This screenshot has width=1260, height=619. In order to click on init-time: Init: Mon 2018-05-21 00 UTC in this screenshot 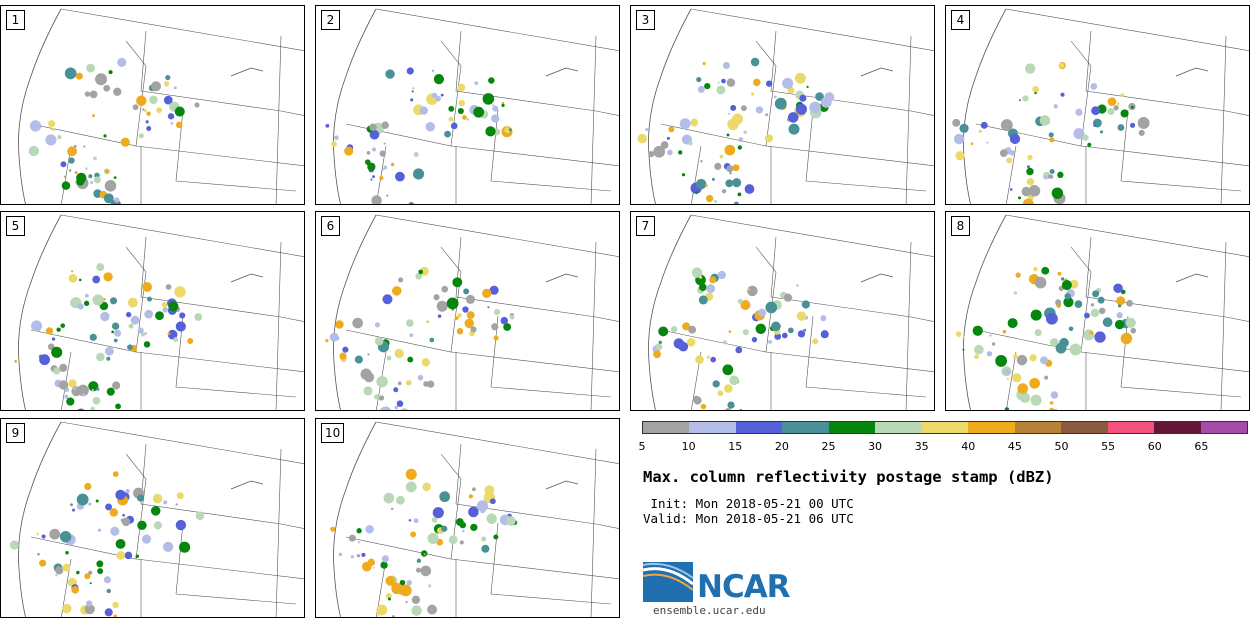, I will do `click(748, 503)`.